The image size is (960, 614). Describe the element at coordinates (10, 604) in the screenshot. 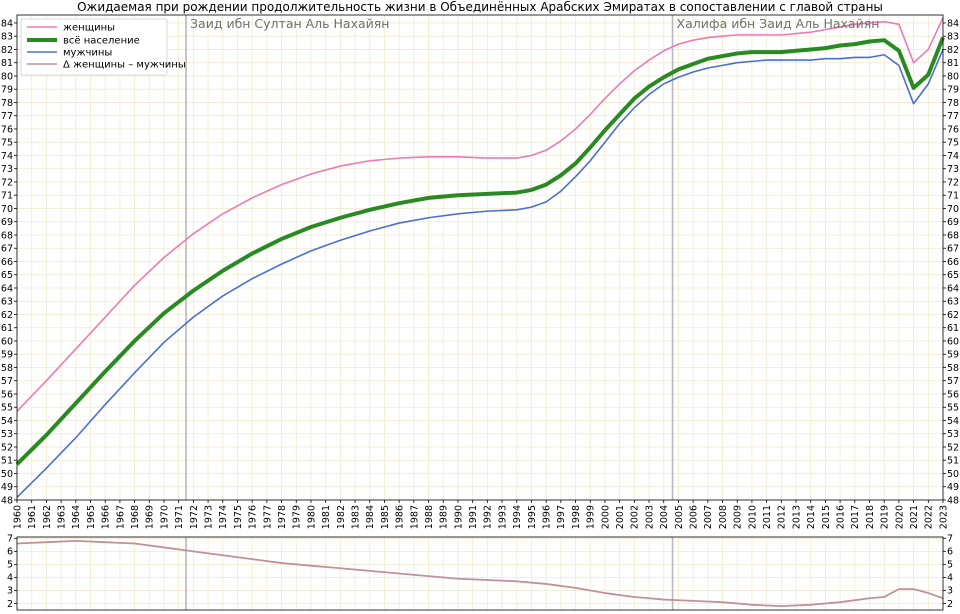

I see `sub-y-tick-label: 2` at that location.